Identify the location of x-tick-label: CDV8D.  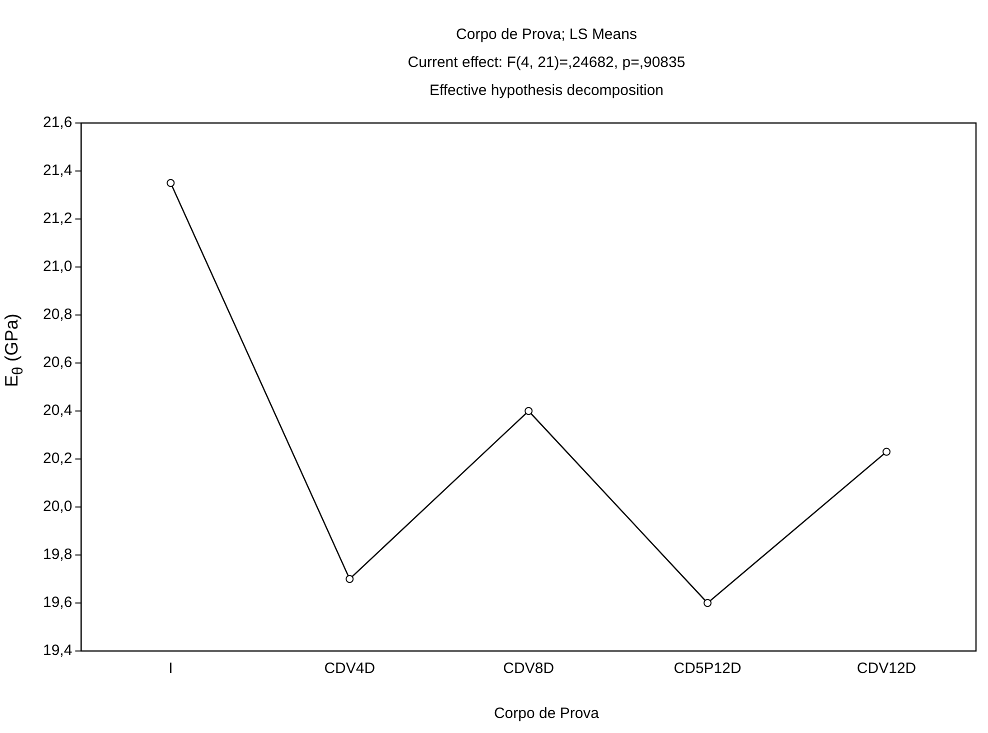
(528, 669).